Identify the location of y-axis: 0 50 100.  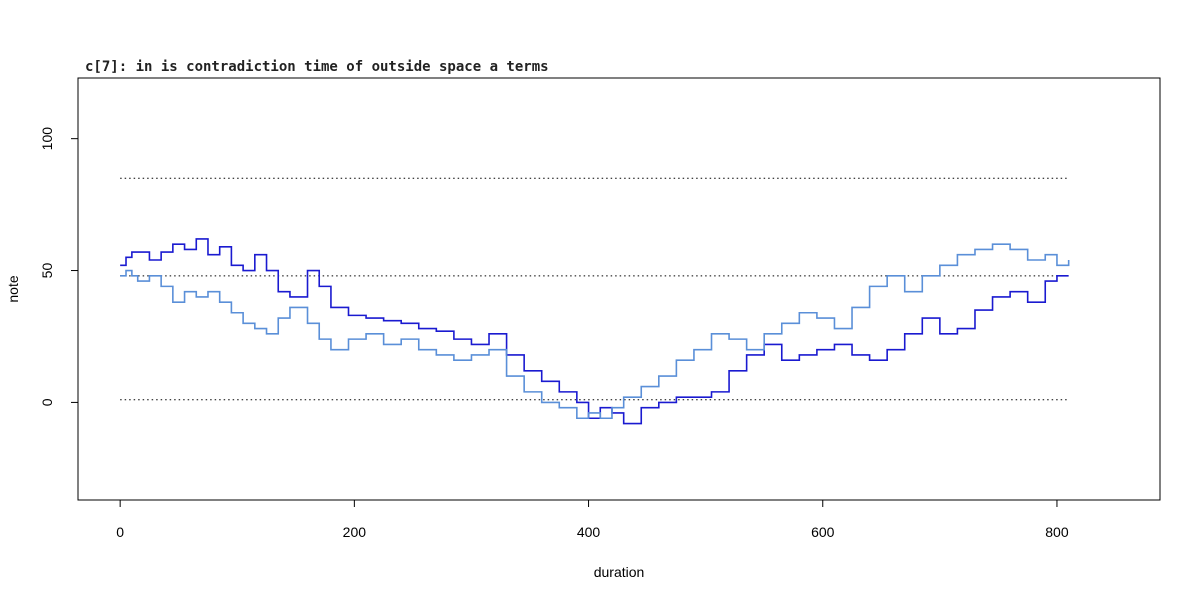
(59, 266).